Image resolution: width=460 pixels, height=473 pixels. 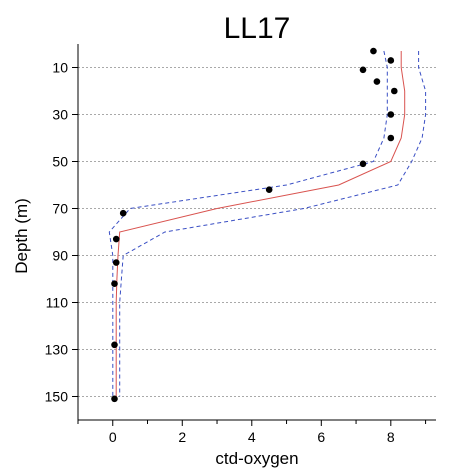 What do you see at coordinates (57, 350) in the screenshot?
I see `y-tick-label-130: 130` at bounding box center [57, 350].